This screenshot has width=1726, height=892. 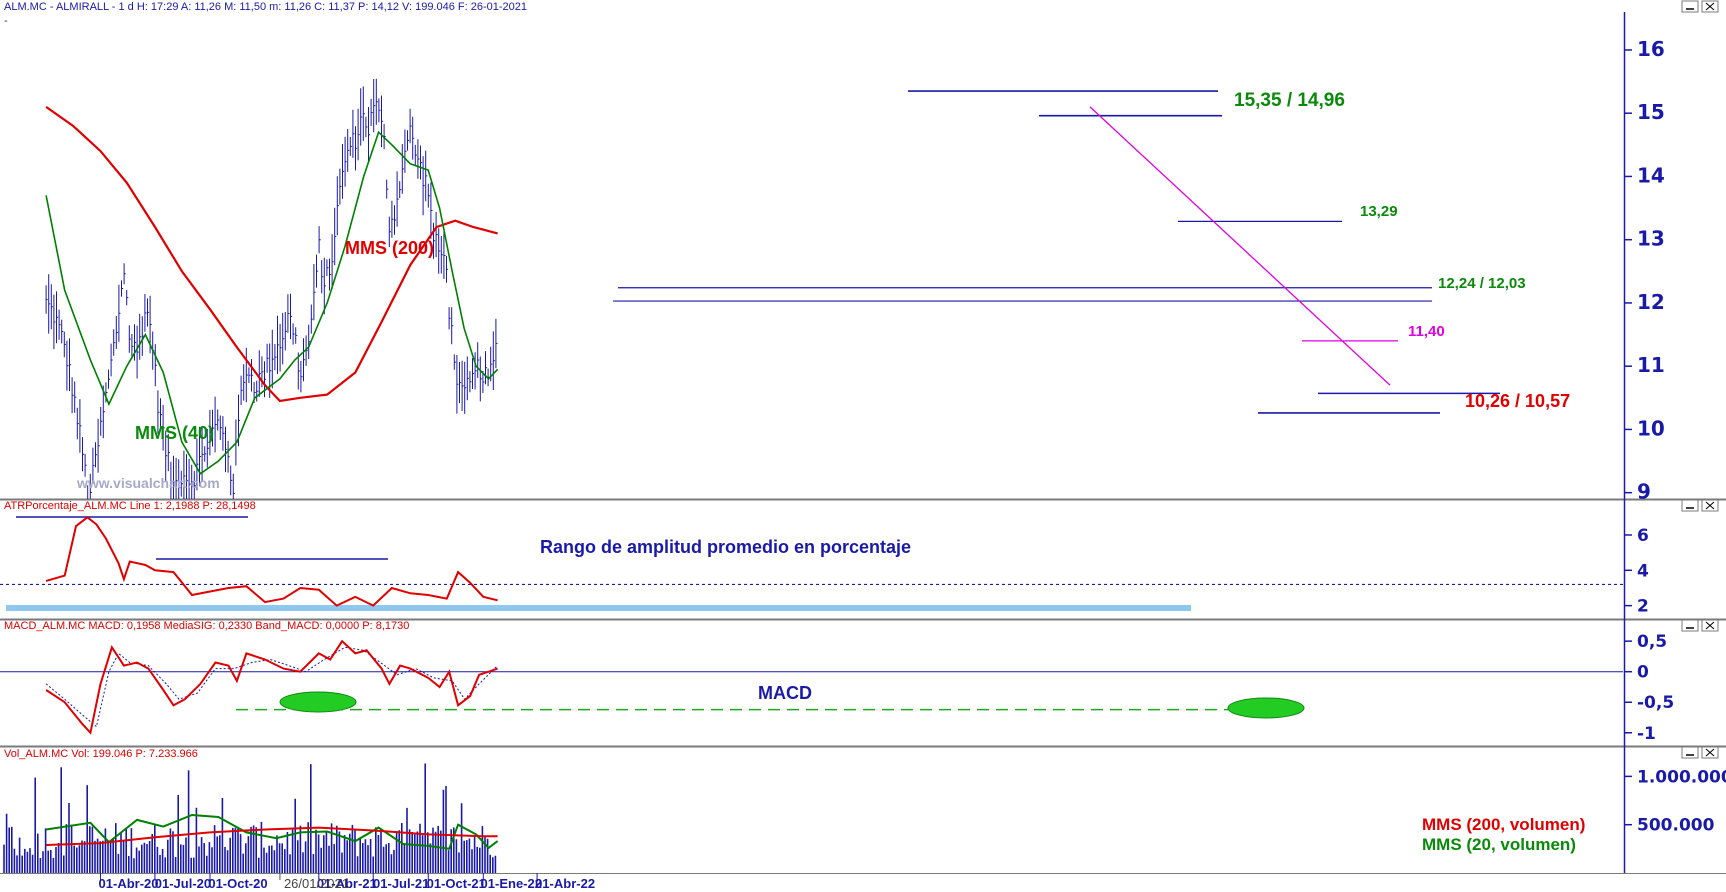 I want to click on volume-bars-path, so click(x=250, y=818).